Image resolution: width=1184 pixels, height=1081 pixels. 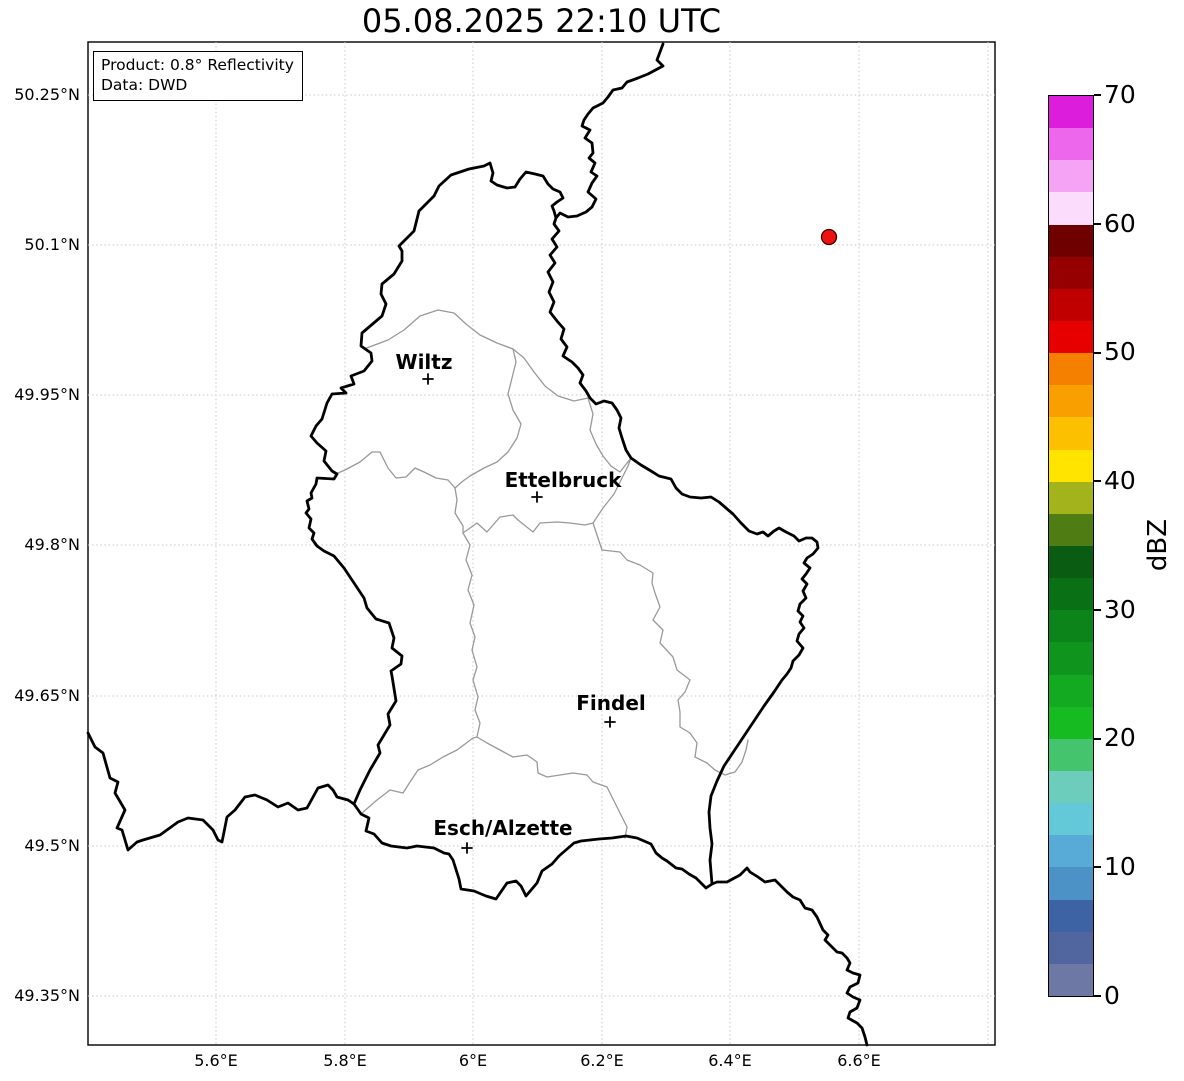 I want to click on city-label-esch-alzette: Esch/Alzette, so click(x=503, y=828).